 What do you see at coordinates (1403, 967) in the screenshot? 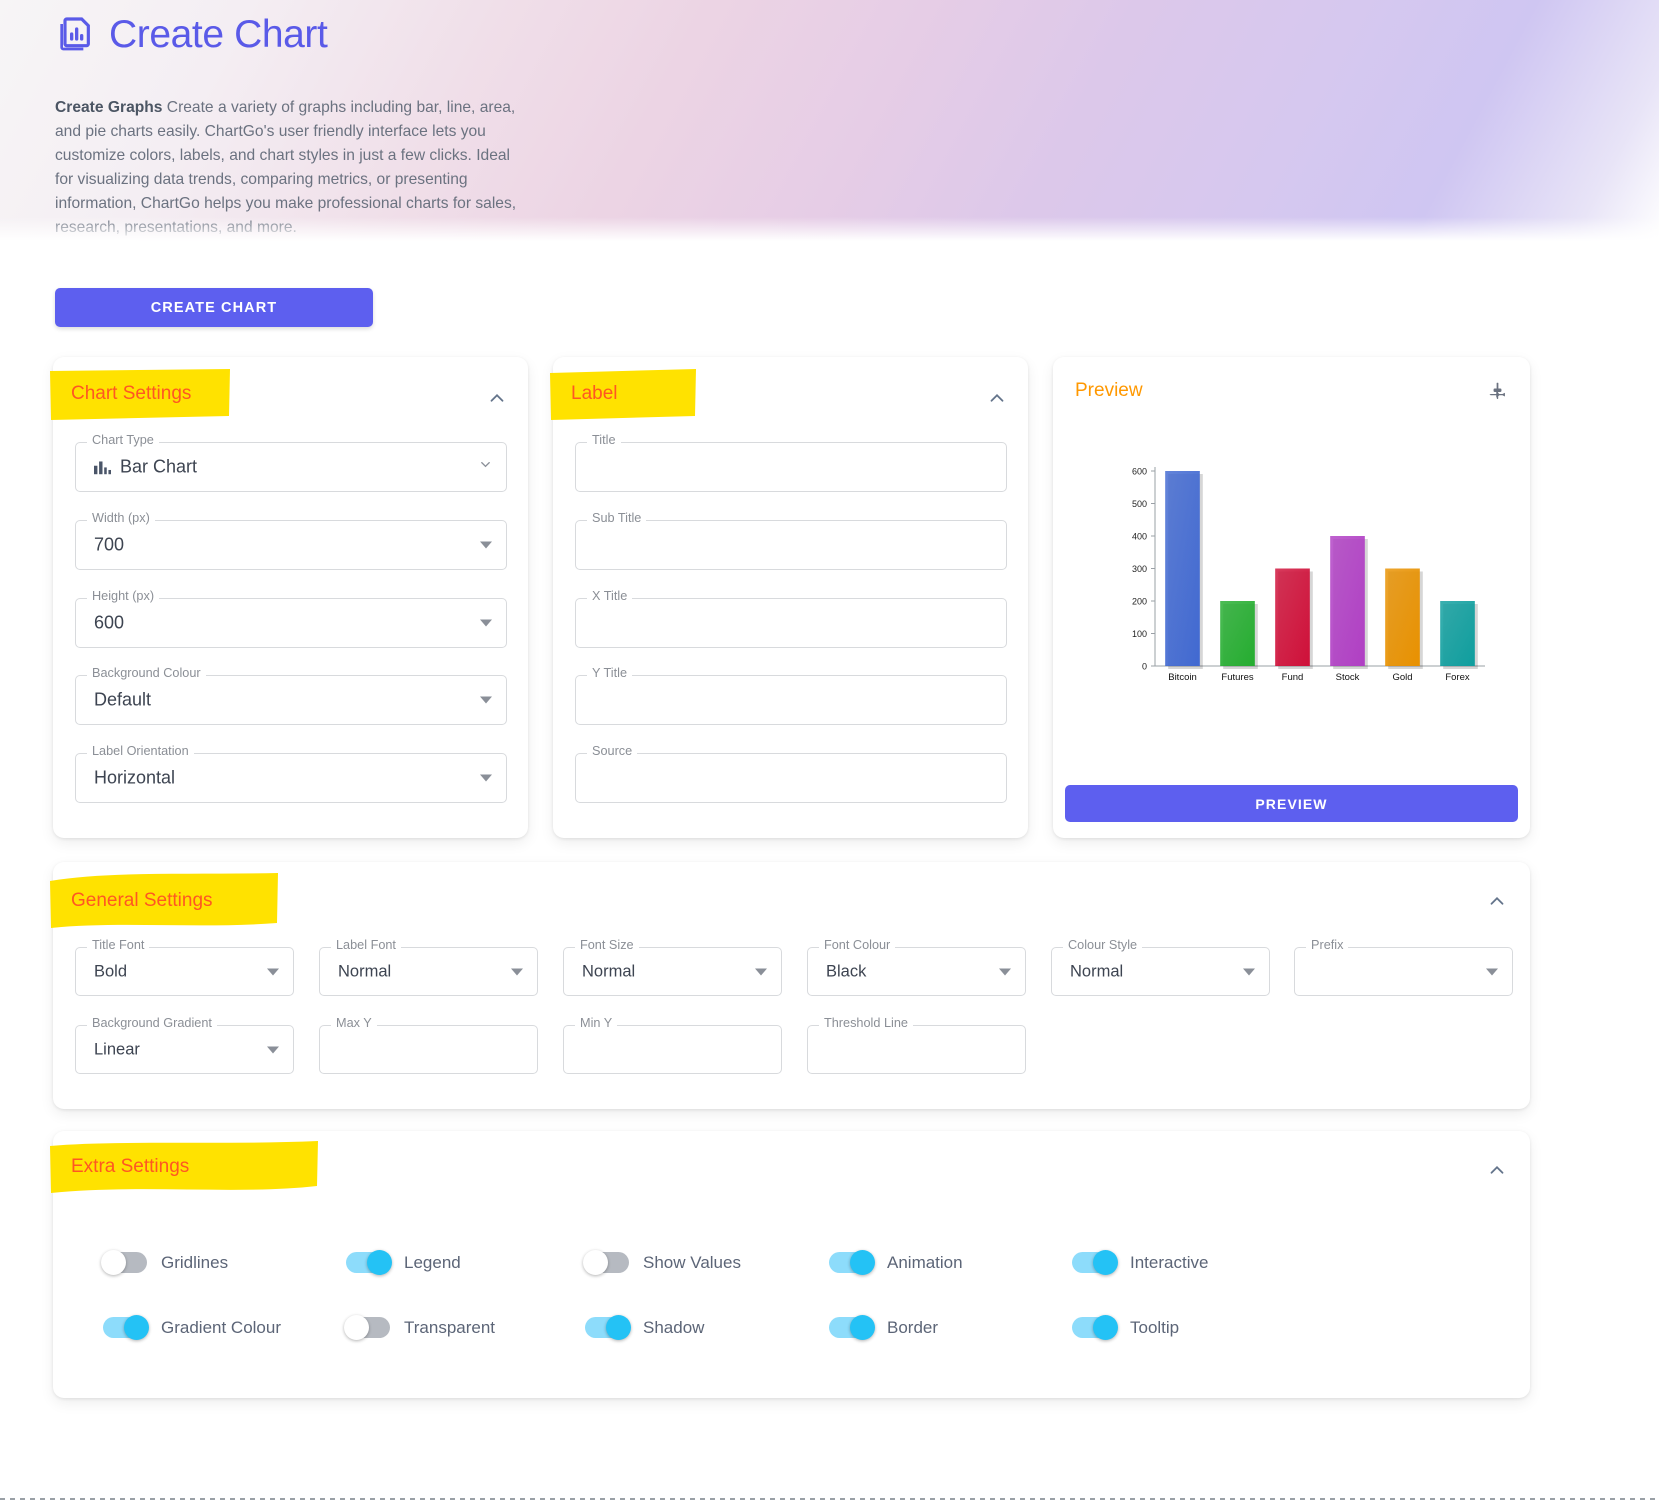
I see `prefix-select: Prefix` at bounding box center [1403, 967].